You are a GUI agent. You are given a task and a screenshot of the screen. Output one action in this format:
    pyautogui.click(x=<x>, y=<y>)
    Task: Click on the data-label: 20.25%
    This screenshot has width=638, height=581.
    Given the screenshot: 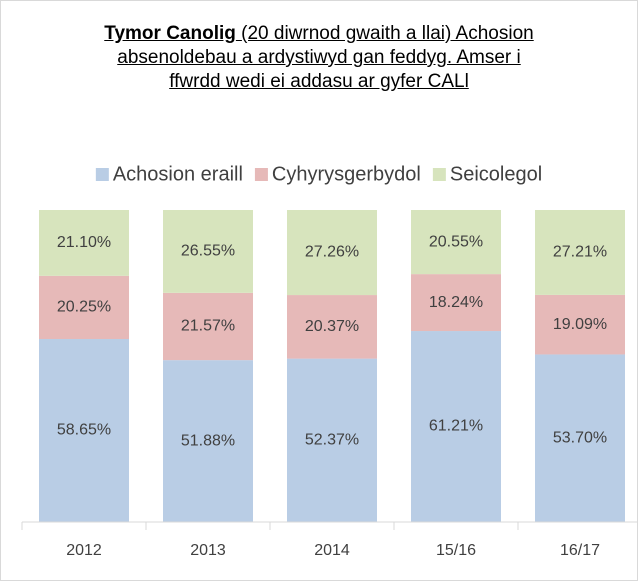 What is the action you would take?
    pyautogui.click(x=84, y=307)
    